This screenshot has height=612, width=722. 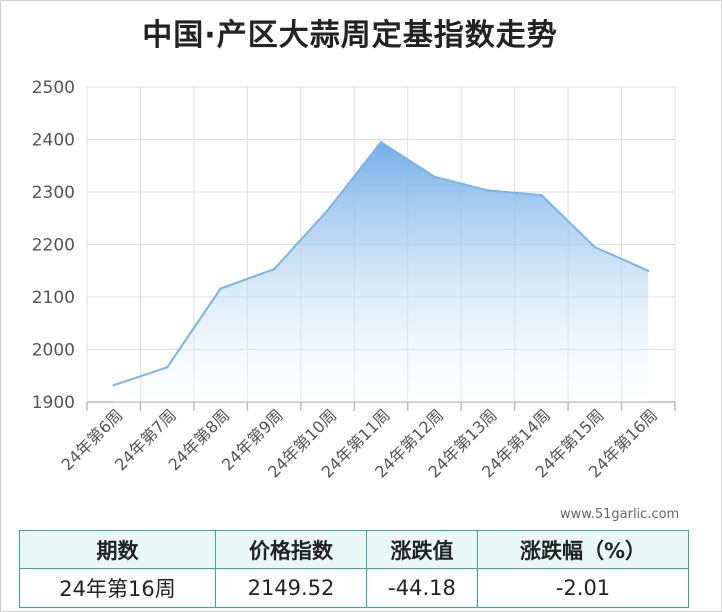 What do you see at coordinates (422, 549) in the screenshot?
I see `table-header-cell: 涨跌值` at bounding box center [422, 549].